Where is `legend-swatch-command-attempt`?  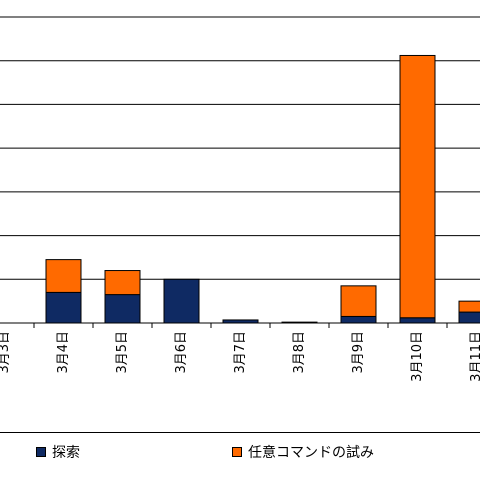
legend-swatch-command-attempt is located at coordinates (237, 452).